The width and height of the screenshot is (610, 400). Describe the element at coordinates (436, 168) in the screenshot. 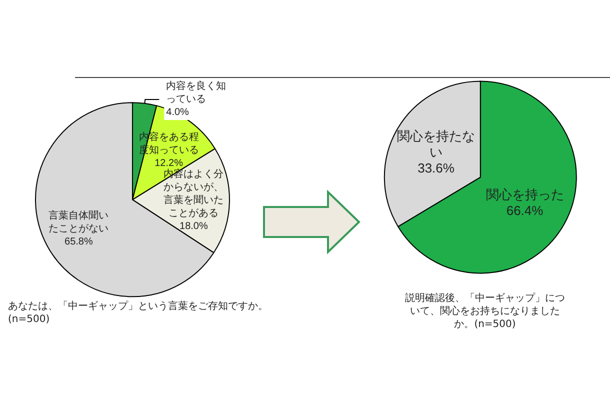

I see `data-label: 33.6%` at that location.